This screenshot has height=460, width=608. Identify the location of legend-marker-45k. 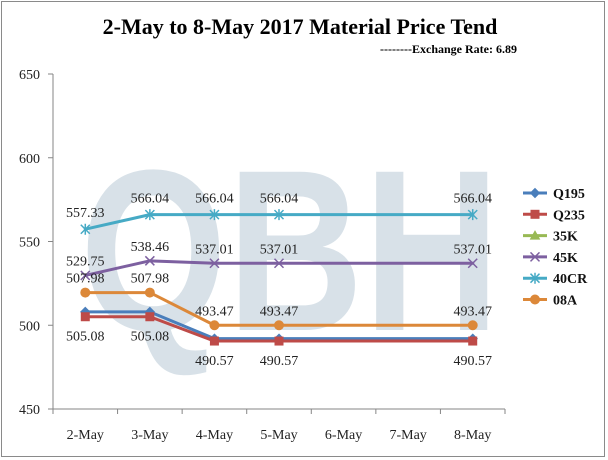
(535, 256).